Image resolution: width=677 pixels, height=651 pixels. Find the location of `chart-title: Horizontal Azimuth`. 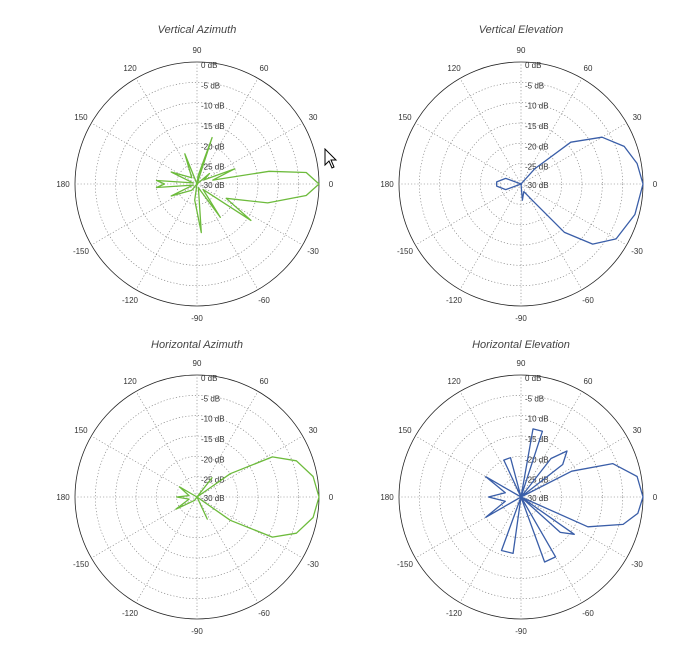

chart-title: Horizontal Azimuth is located at coordinates (197, 345).